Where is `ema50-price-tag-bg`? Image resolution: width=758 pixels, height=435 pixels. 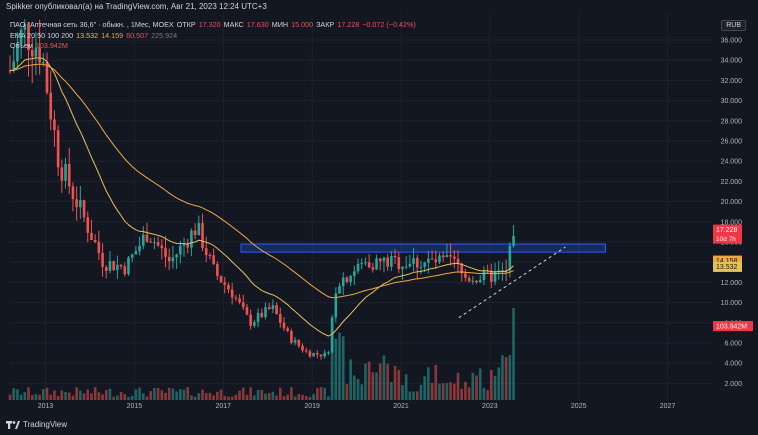
ema50-price-tag-bg is located at coordinates (727, 260).